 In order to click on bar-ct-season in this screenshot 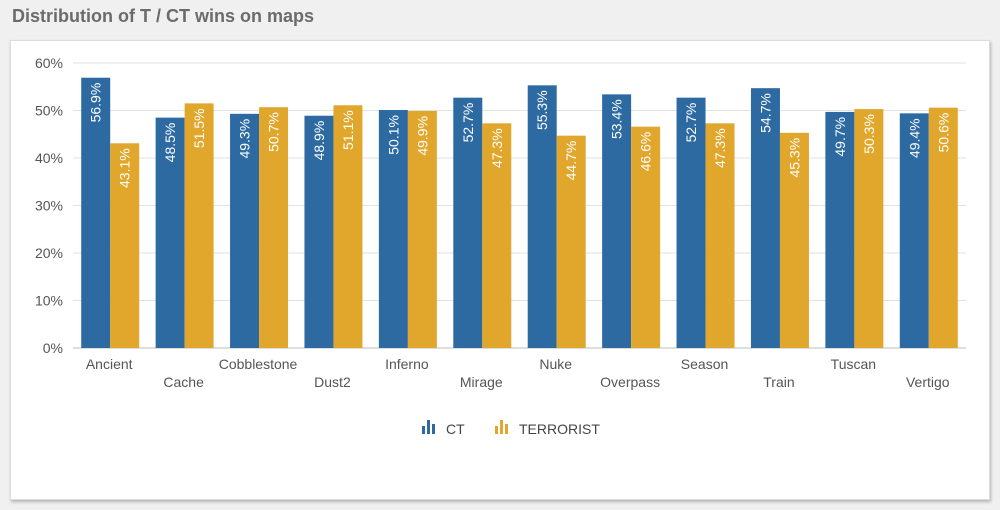, I will do `click(691, 222)`.